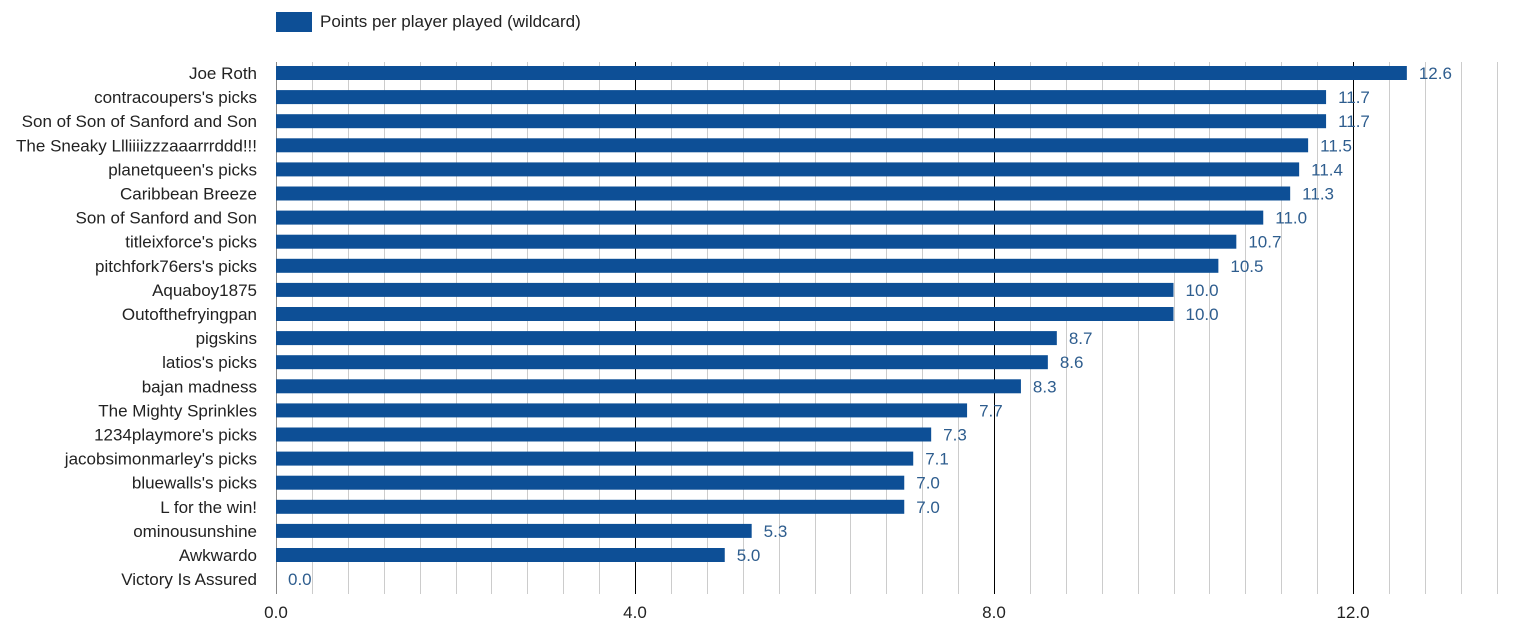  What do you see at coordinates (136, 145) in the screenshot?
I see `category-label: The Sneaky Llliiiizzzaaarrrddd!!!` at bounding box center [136, 145].